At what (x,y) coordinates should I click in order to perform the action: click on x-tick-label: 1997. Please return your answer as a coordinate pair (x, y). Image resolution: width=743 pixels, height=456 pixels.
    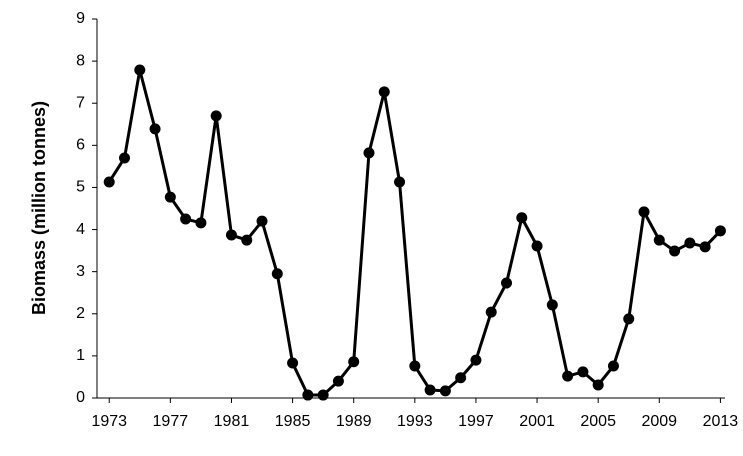
    Looking at the image, I should click on (476, 421).